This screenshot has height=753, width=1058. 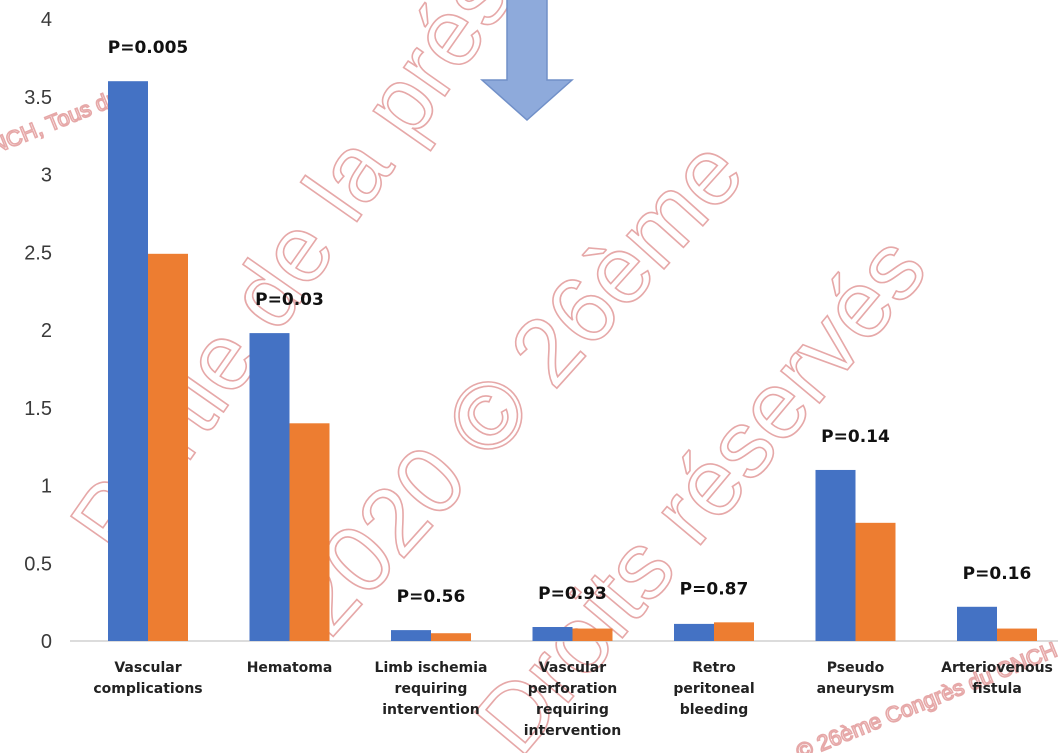 I want to click on p-value-label: P=0.03, so click(x=289, y=300).